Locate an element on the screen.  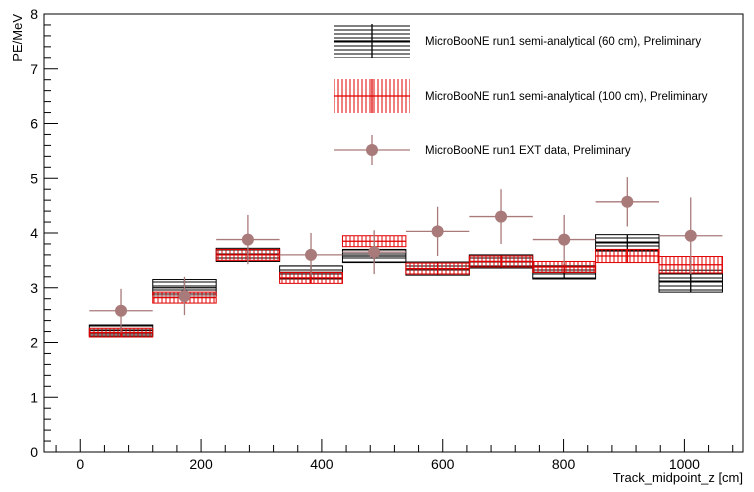
y-tick-label: 1 is located at coordinates (34, 397).